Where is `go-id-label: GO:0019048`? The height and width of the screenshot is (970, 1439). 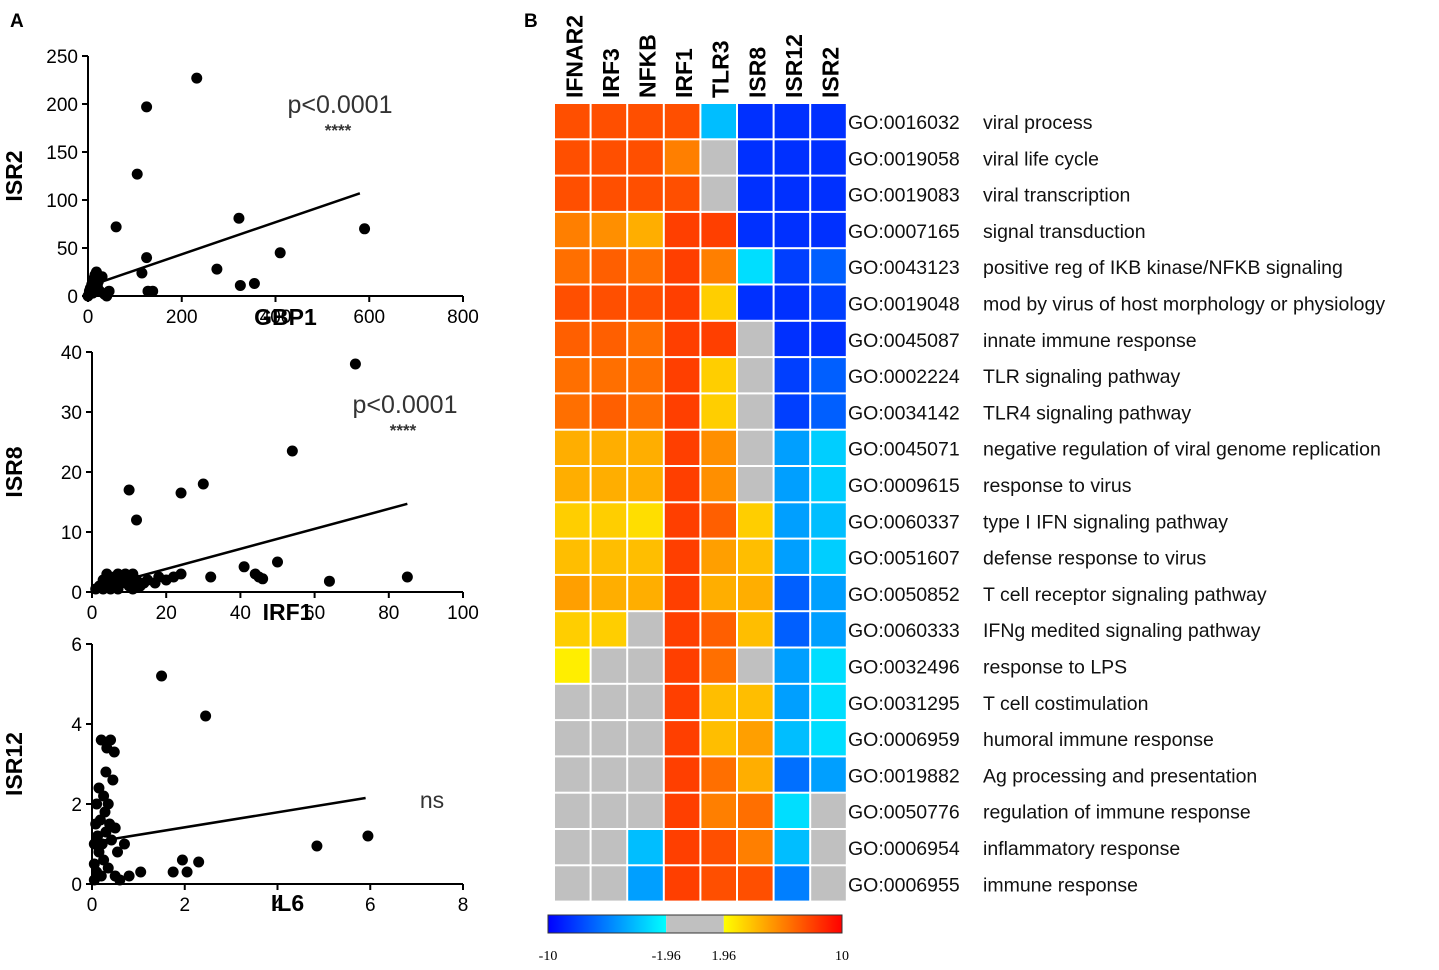
go-id-label: GO:0019048 is located at coordinates (904, 305).